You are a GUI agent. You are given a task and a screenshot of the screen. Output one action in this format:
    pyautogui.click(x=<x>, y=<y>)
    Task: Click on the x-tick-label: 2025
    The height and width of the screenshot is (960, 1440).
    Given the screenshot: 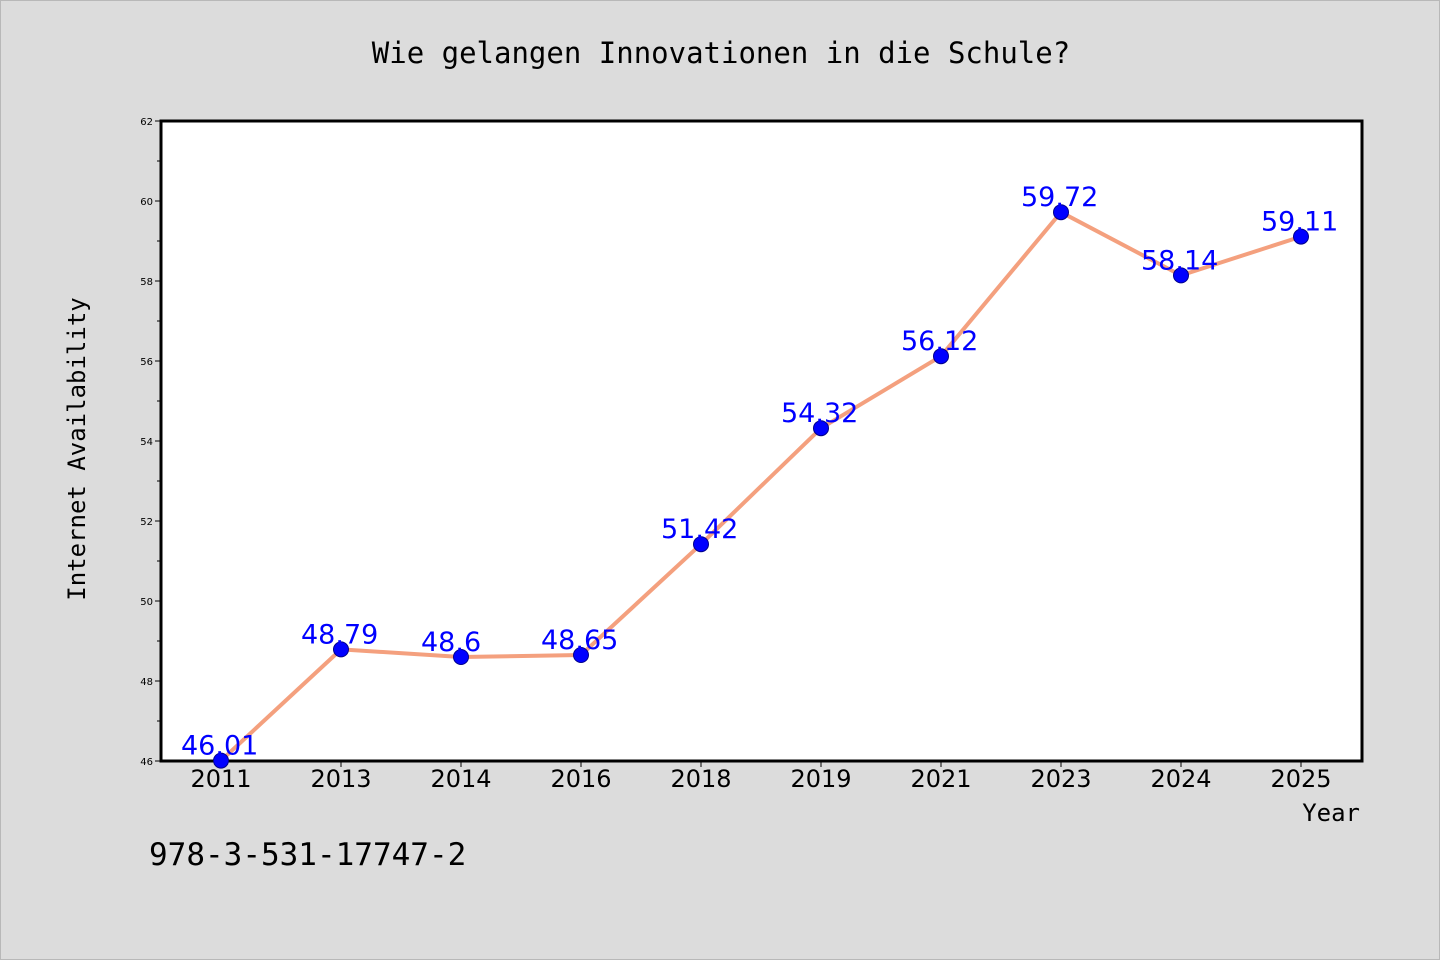 What is the action you would take?
    pyautogui.click(x=1300, y=779)
    